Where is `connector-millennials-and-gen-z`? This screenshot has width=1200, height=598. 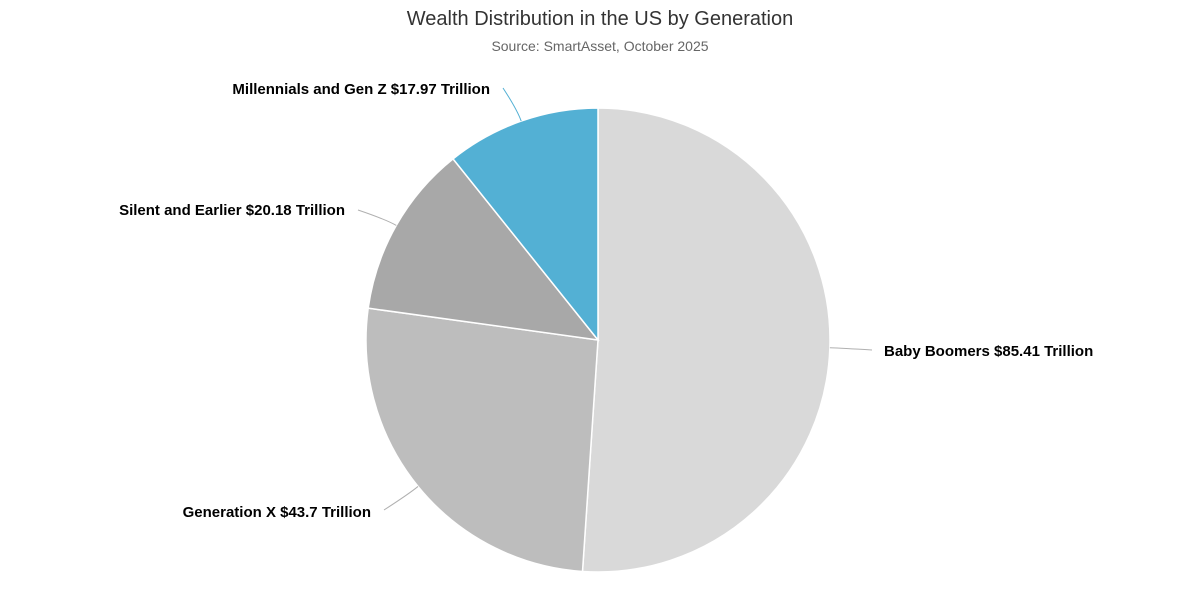
connector-millennials-and-gen-z is located at coordinates (512, 104).